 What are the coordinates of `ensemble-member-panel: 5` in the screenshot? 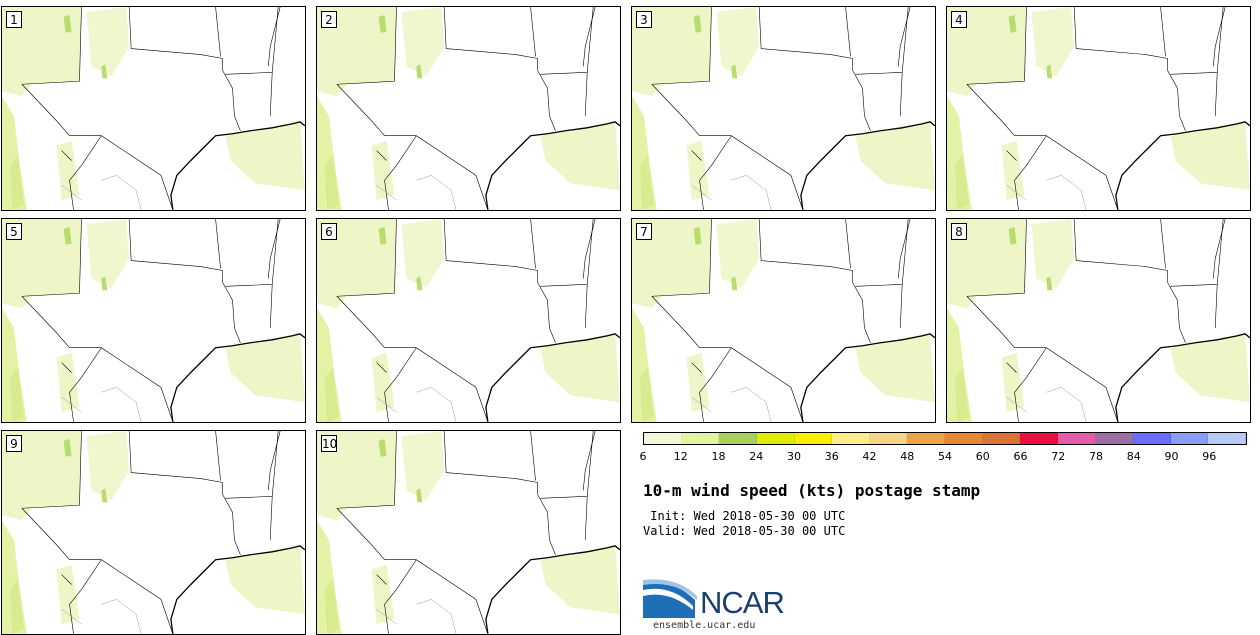 It's located at (153, 320).